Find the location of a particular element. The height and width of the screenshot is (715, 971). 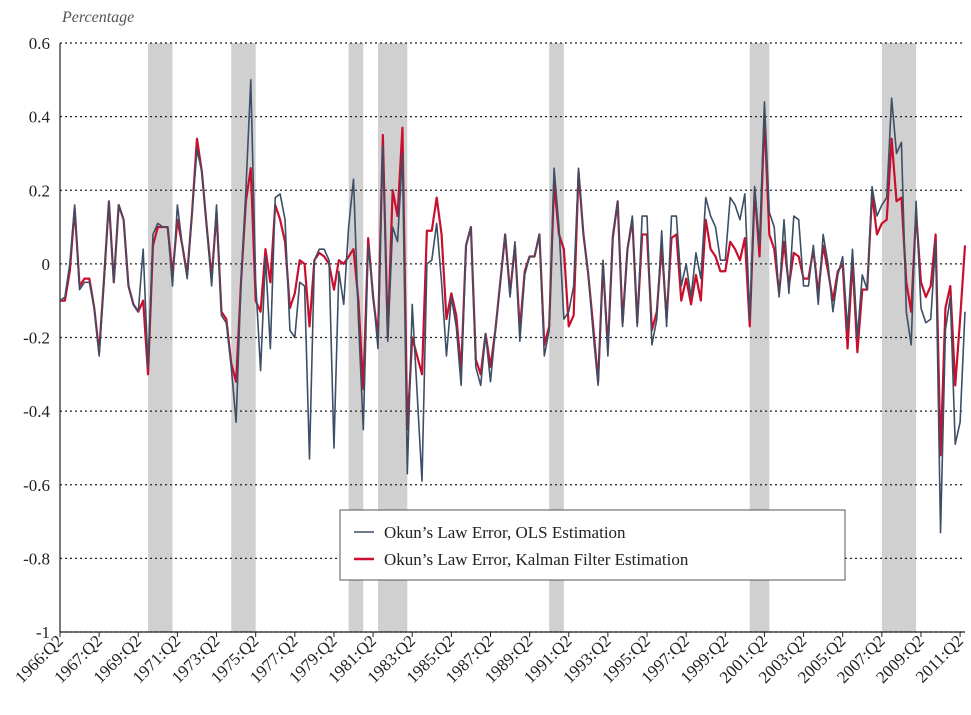

y-tick-label: -0.6 is located at coordinates (36, 485).